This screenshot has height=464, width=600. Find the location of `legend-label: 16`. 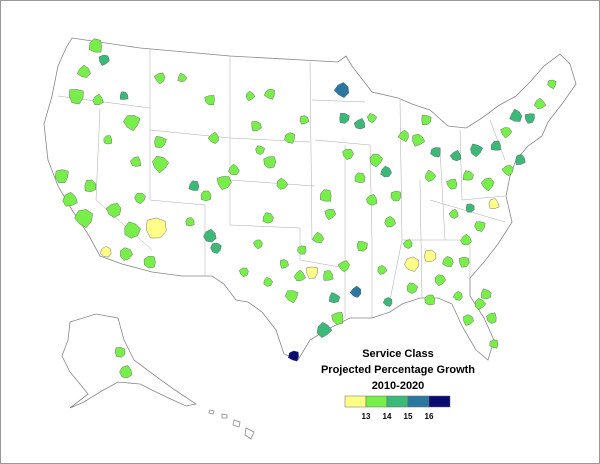

legend-label: 16 is located at coordinates (429, 416).